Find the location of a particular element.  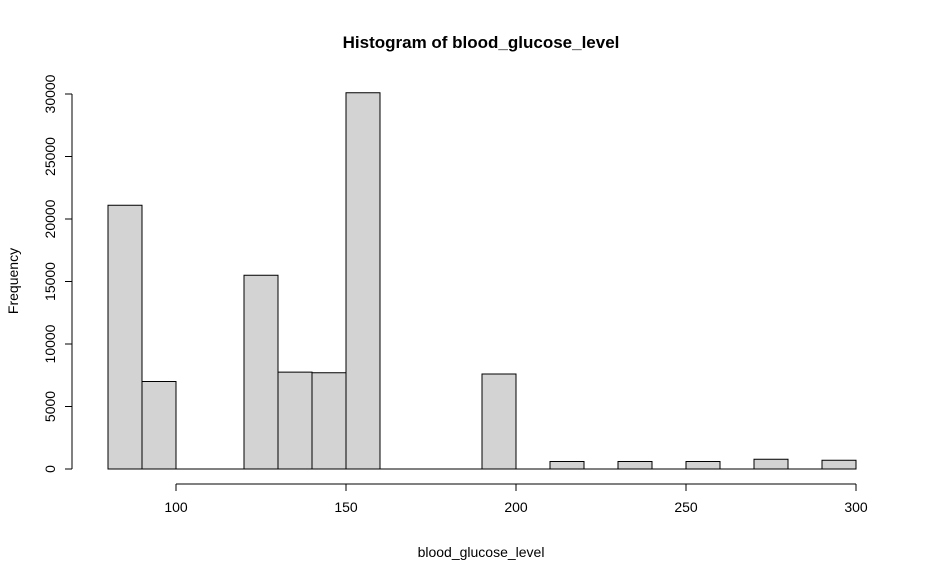

y-tick-label: 15000 is located at coordinates (50, 281).